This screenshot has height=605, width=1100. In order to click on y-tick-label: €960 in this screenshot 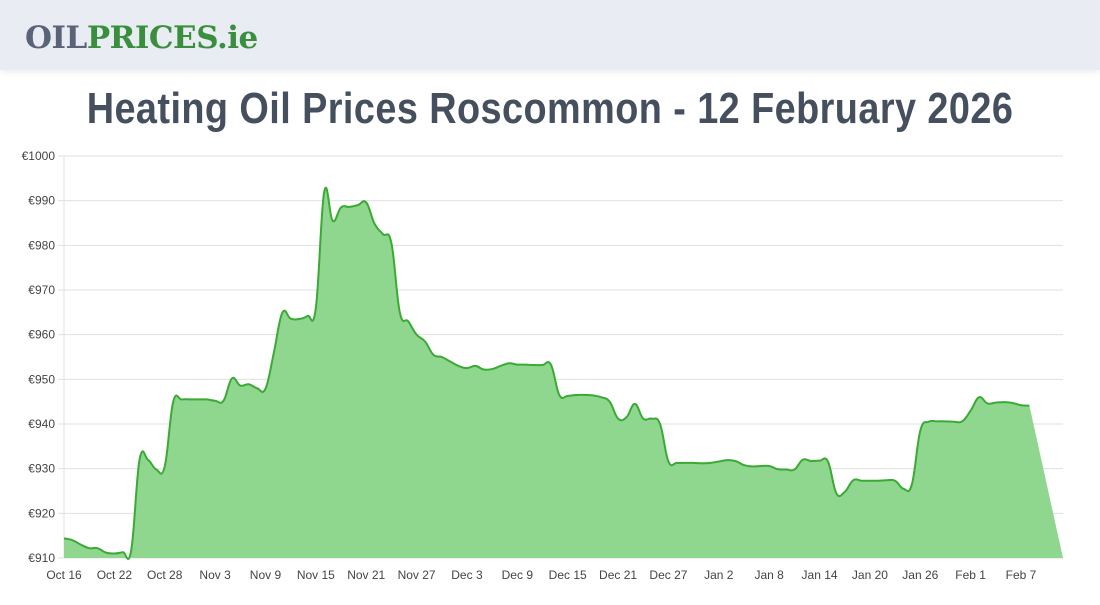, I will do `click(41, 335)`.